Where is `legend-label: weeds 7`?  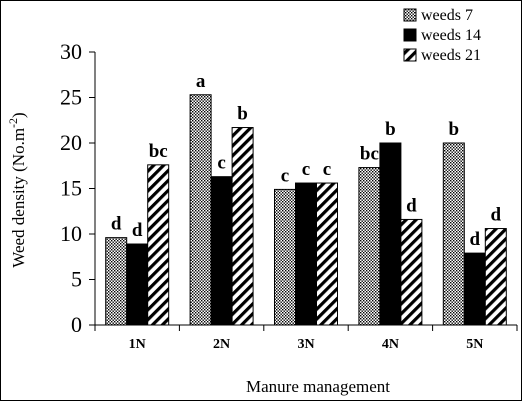
legend-label: weeds 7 is located at coordinates (447, 15).